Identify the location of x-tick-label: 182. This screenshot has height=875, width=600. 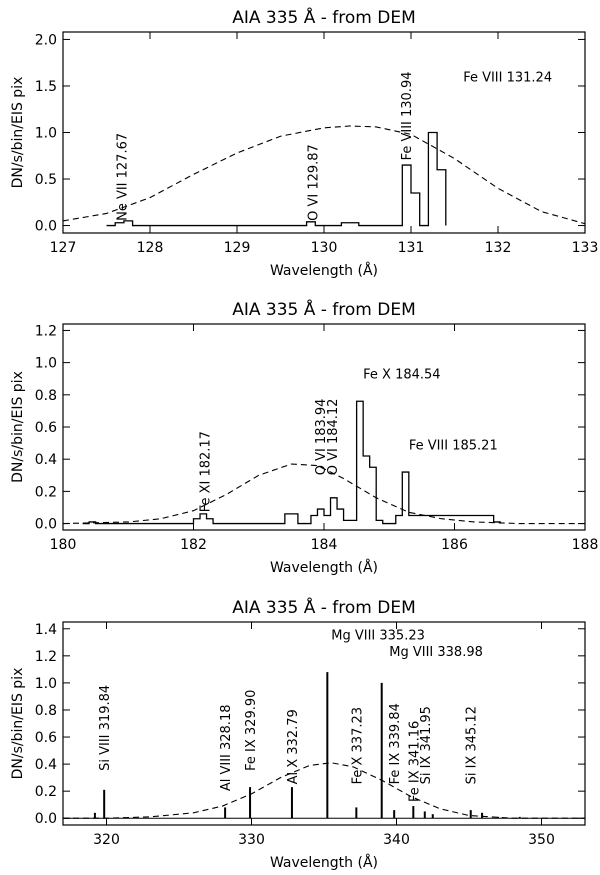
(193, 545).